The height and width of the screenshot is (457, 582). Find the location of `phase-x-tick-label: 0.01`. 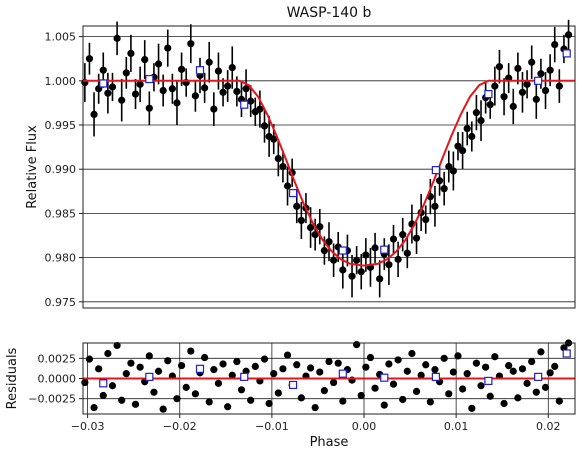

phase-x-tick-label: 0.01 is located at coordinates (456, 426).